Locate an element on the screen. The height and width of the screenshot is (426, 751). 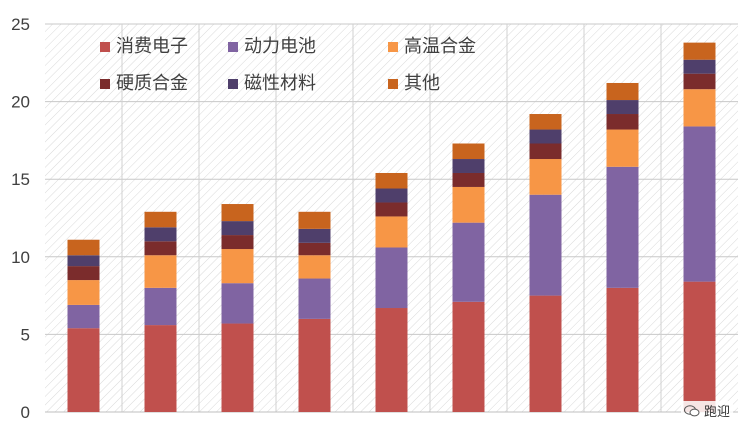
legend-item: 消费电子 is located at coordinates (144, 46).